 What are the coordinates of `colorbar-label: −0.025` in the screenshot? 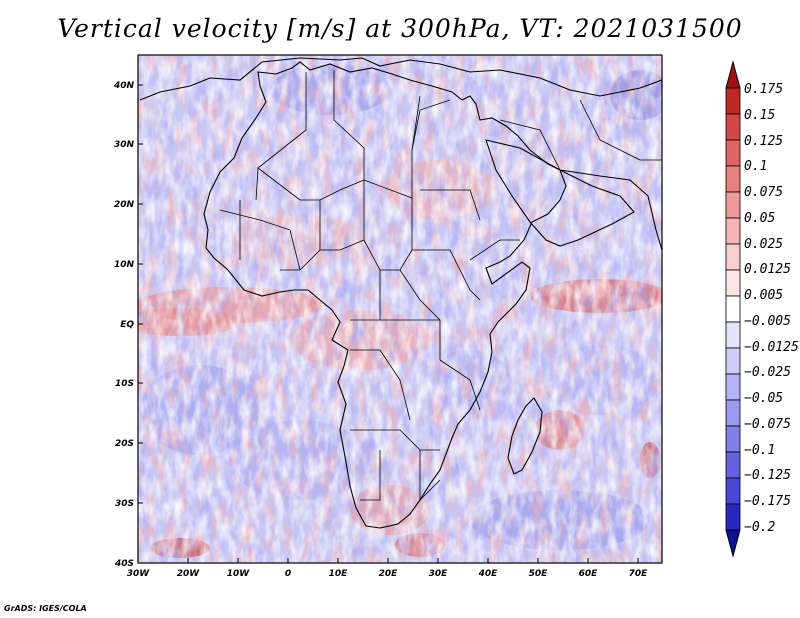 It's located at (767, 372).